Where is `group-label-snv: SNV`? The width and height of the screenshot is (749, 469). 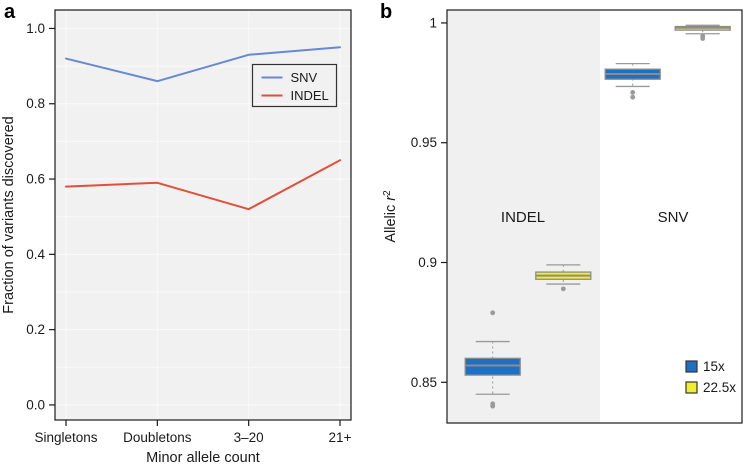 group-label-snv: SNV is located at coordinates (673, 217).